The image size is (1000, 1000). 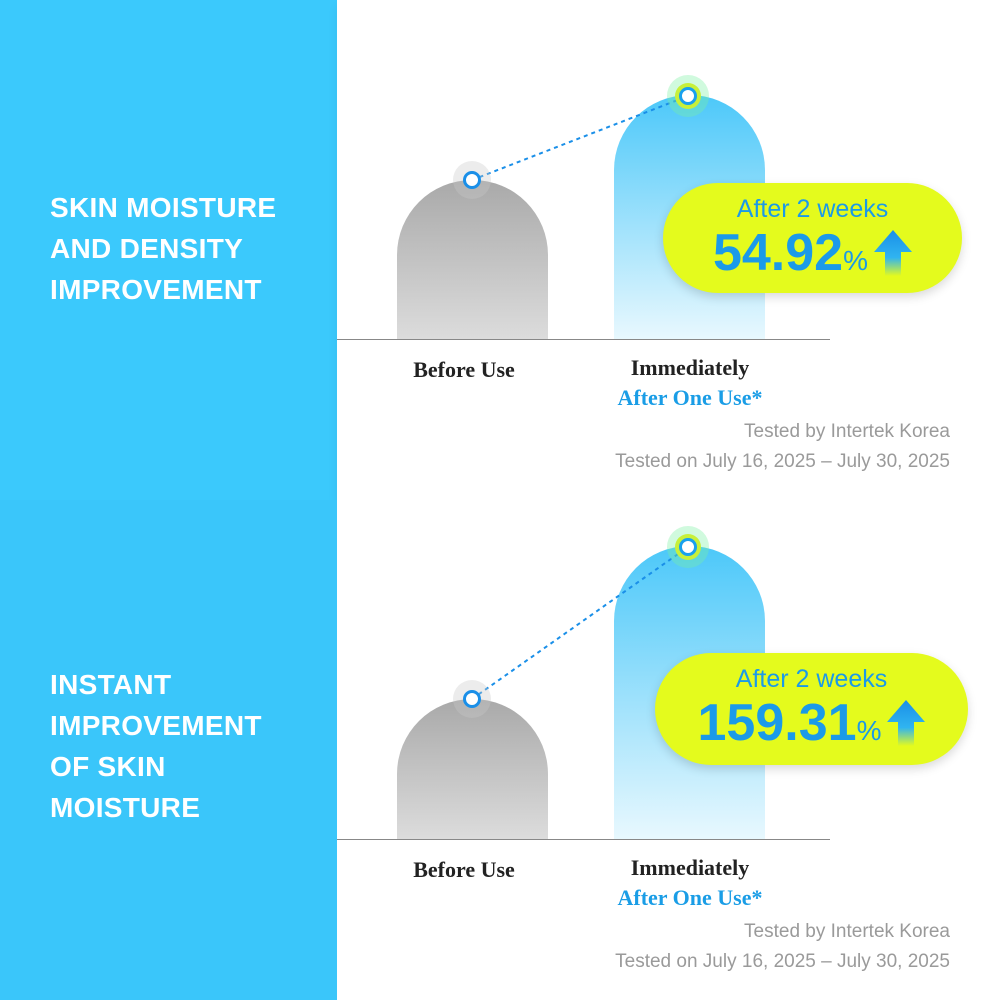 What do you see at coordinates (163, 207) in the screenshot?
I see `title-line: SKIN MOISTURE` at bounding box center [163, 207].